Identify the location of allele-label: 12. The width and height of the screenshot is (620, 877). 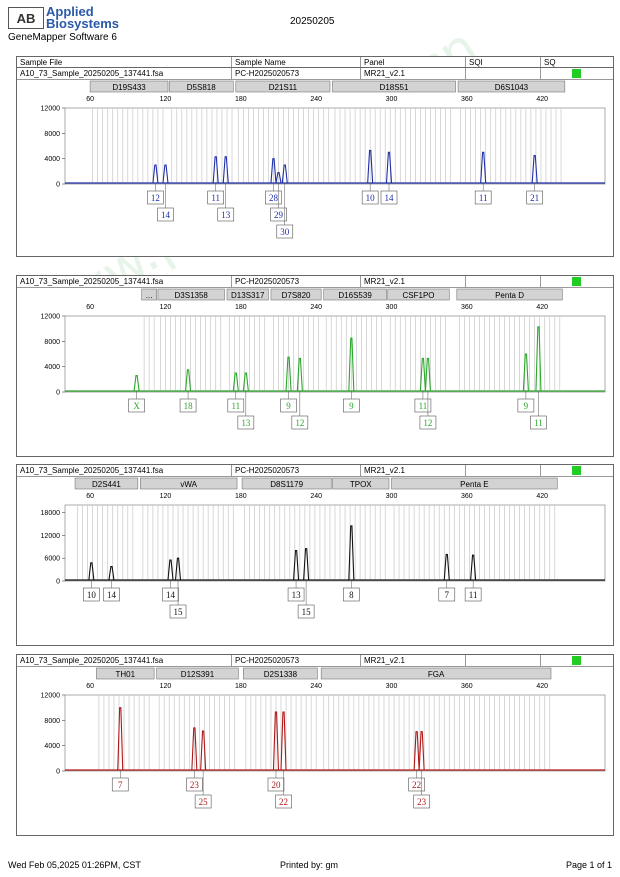
(427, 423).